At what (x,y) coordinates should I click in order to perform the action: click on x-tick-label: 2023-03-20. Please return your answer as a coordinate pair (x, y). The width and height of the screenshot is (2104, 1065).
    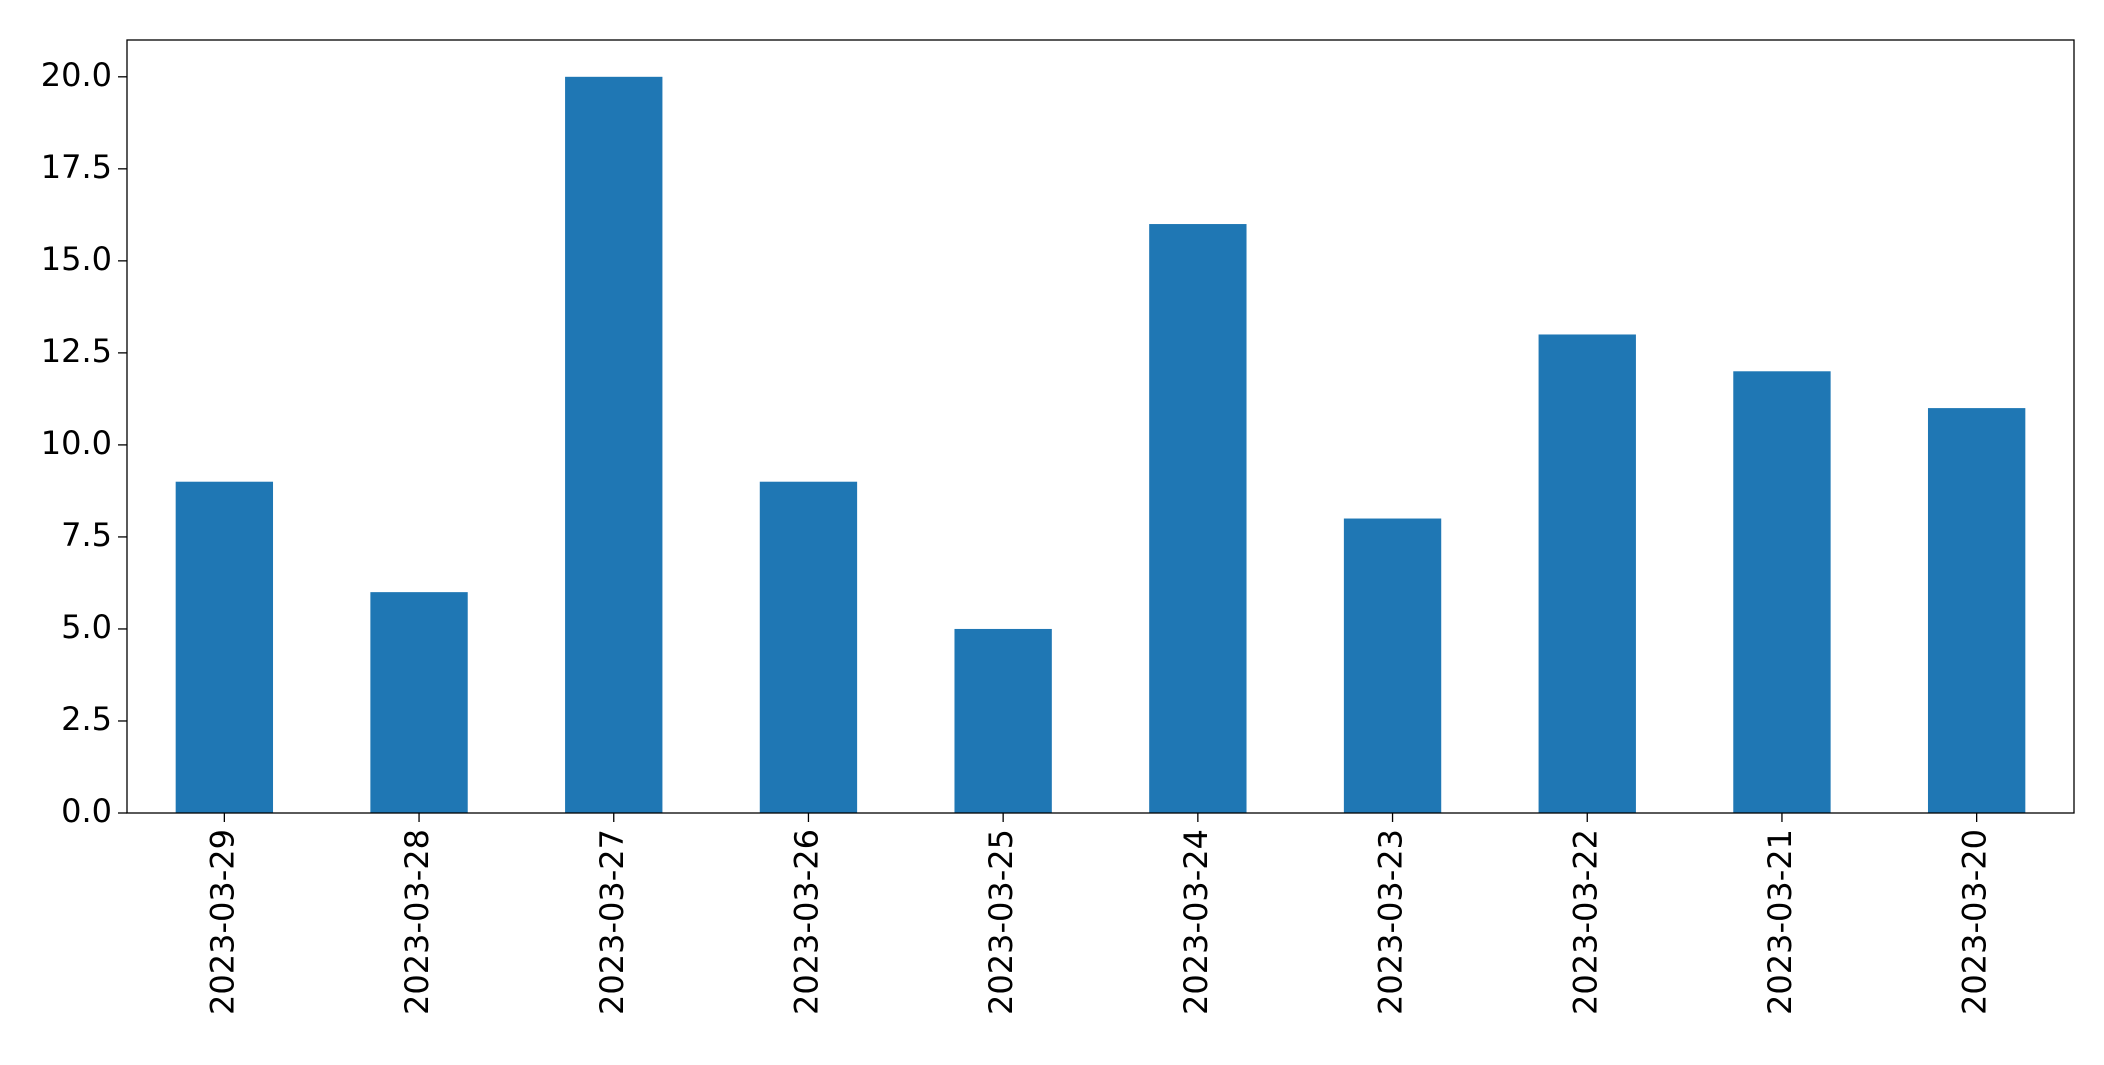
    Looking at the image, I should click on (1975, 922).